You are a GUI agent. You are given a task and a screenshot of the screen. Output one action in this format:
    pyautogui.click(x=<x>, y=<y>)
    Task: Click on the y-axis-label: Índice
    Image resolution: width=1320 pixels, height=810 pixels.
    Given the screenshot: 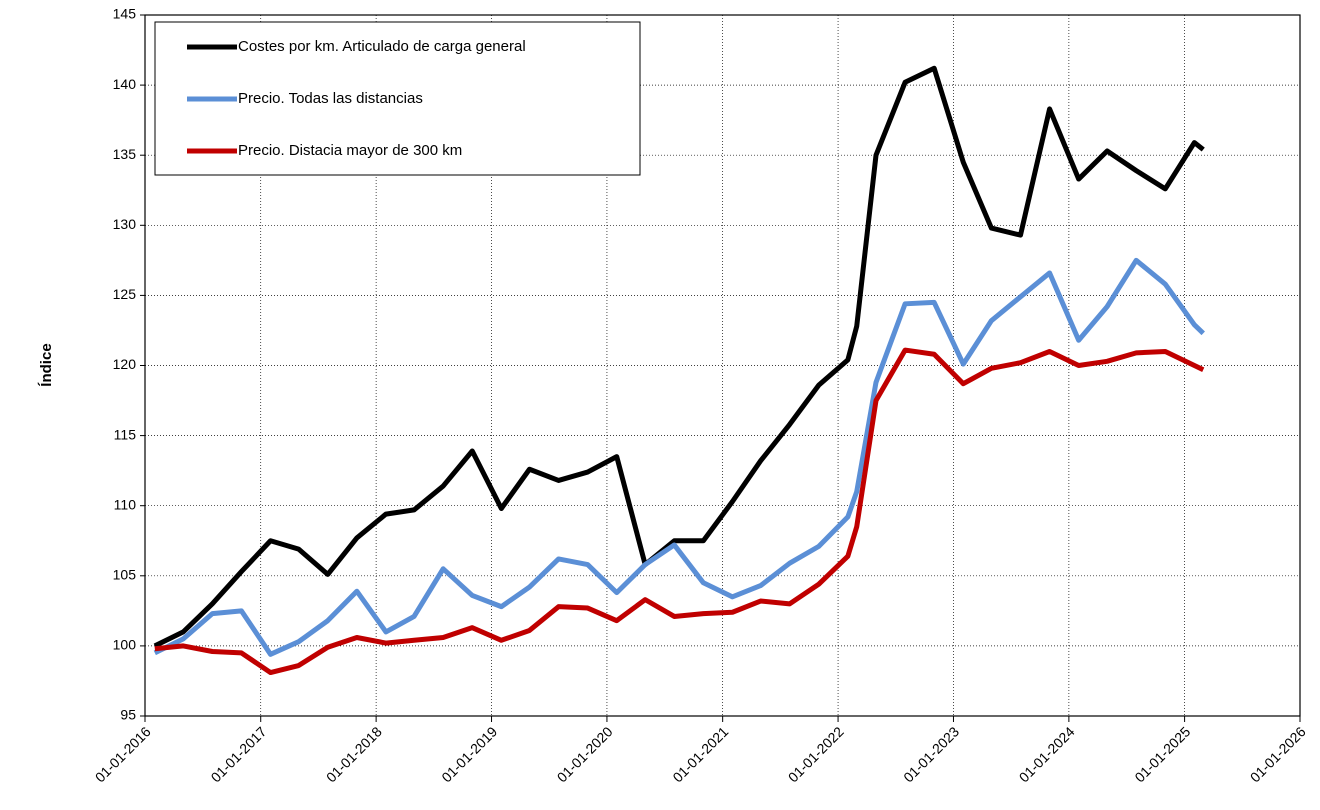 What is the action you would take?
    pyautogui.click(x=46, y=364)
    